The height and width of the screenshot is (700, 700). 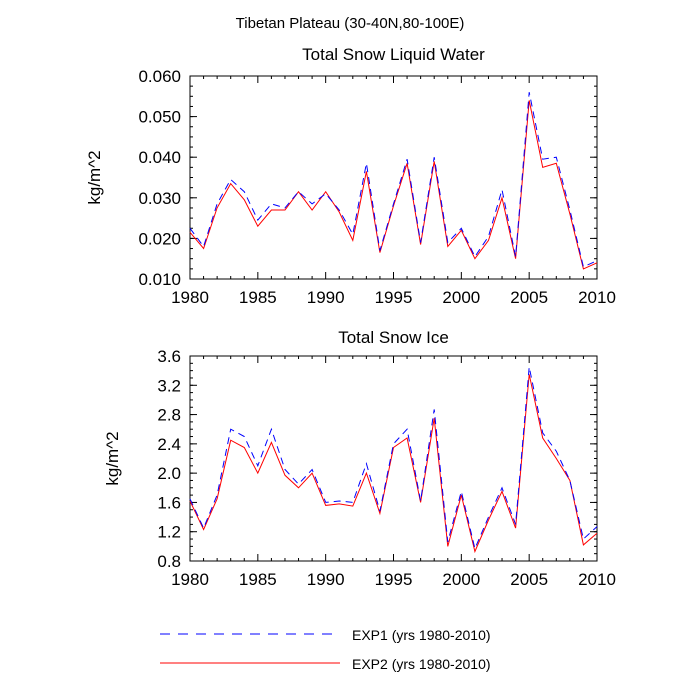 I want to click on y-tick-label: 3.2, so click(x=169, y=385).